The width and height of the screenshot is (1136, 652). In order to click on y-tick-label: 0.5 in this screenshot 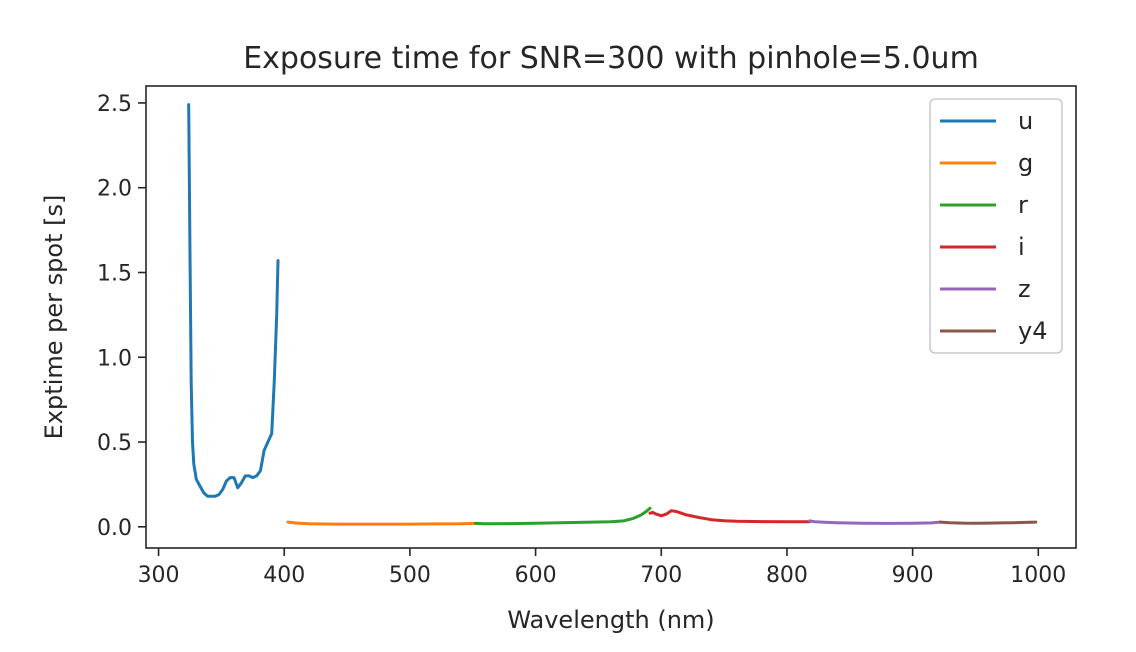, I will do `click(114, 443)`.